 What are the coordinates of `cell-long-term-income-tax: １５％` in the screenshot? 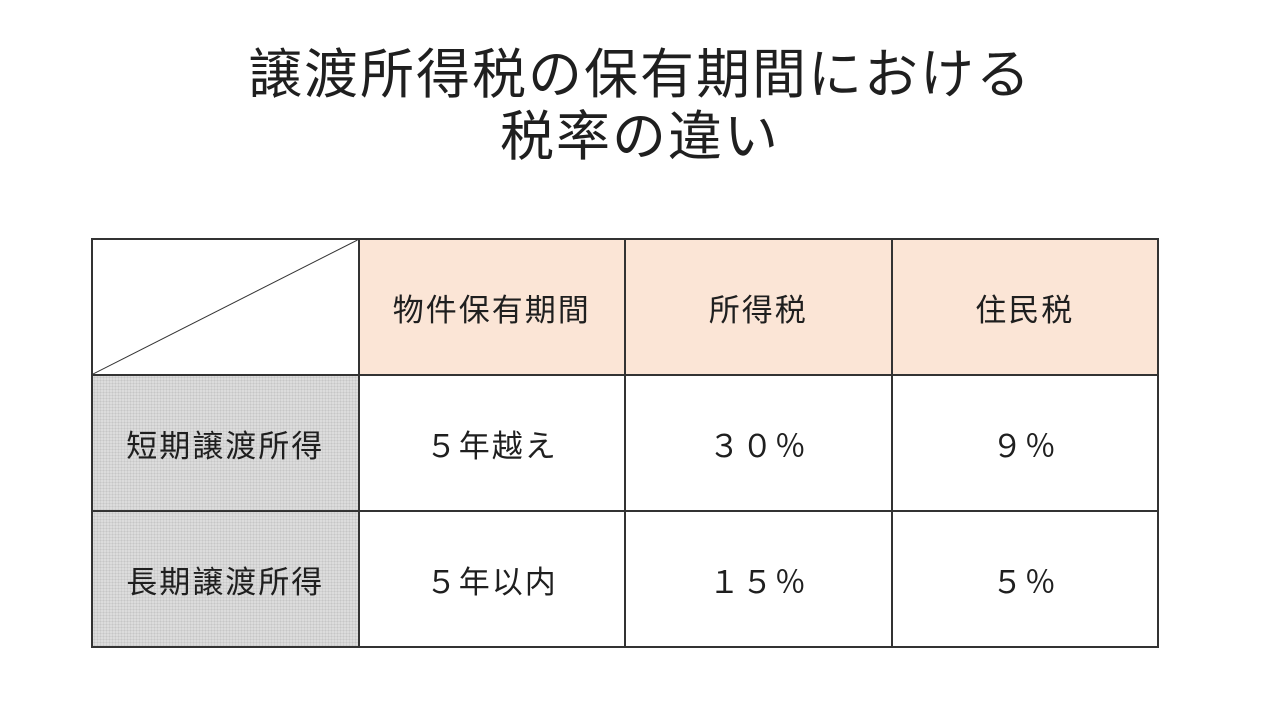 It's located at (758, 579).